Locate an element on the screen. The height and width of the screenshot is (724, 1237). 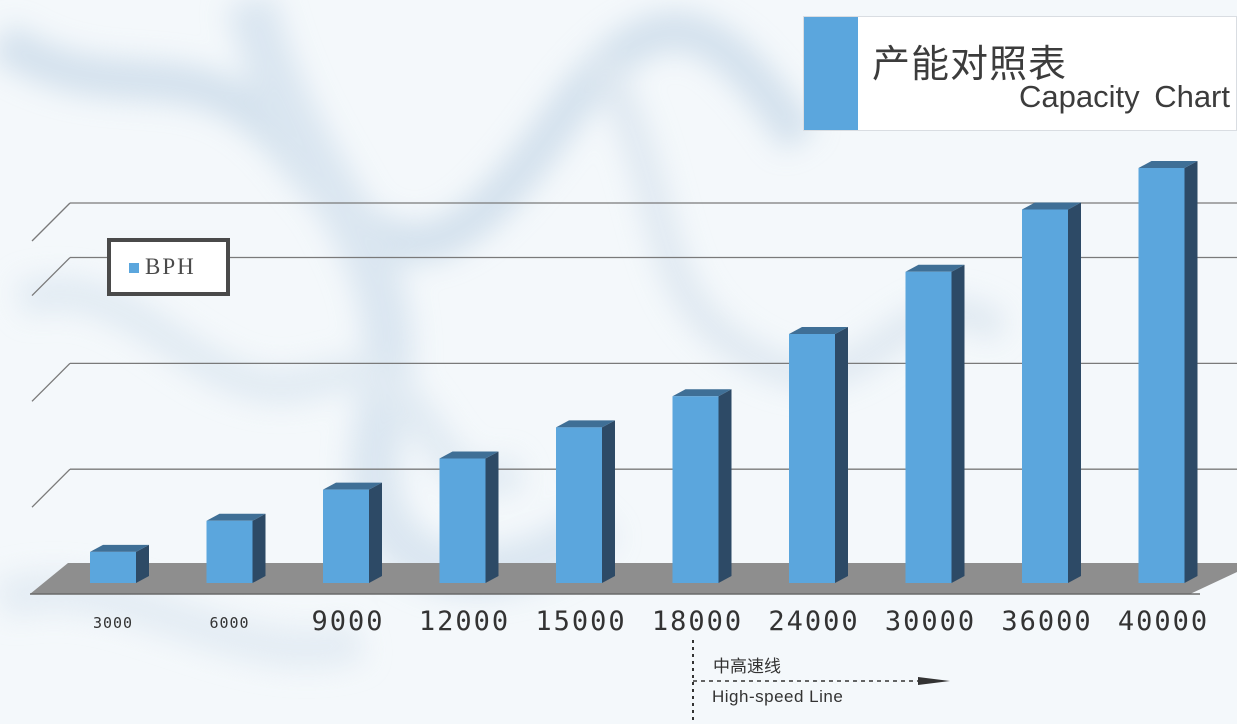
x-tick-label: 36000 is located at coordinates (1046, 621).